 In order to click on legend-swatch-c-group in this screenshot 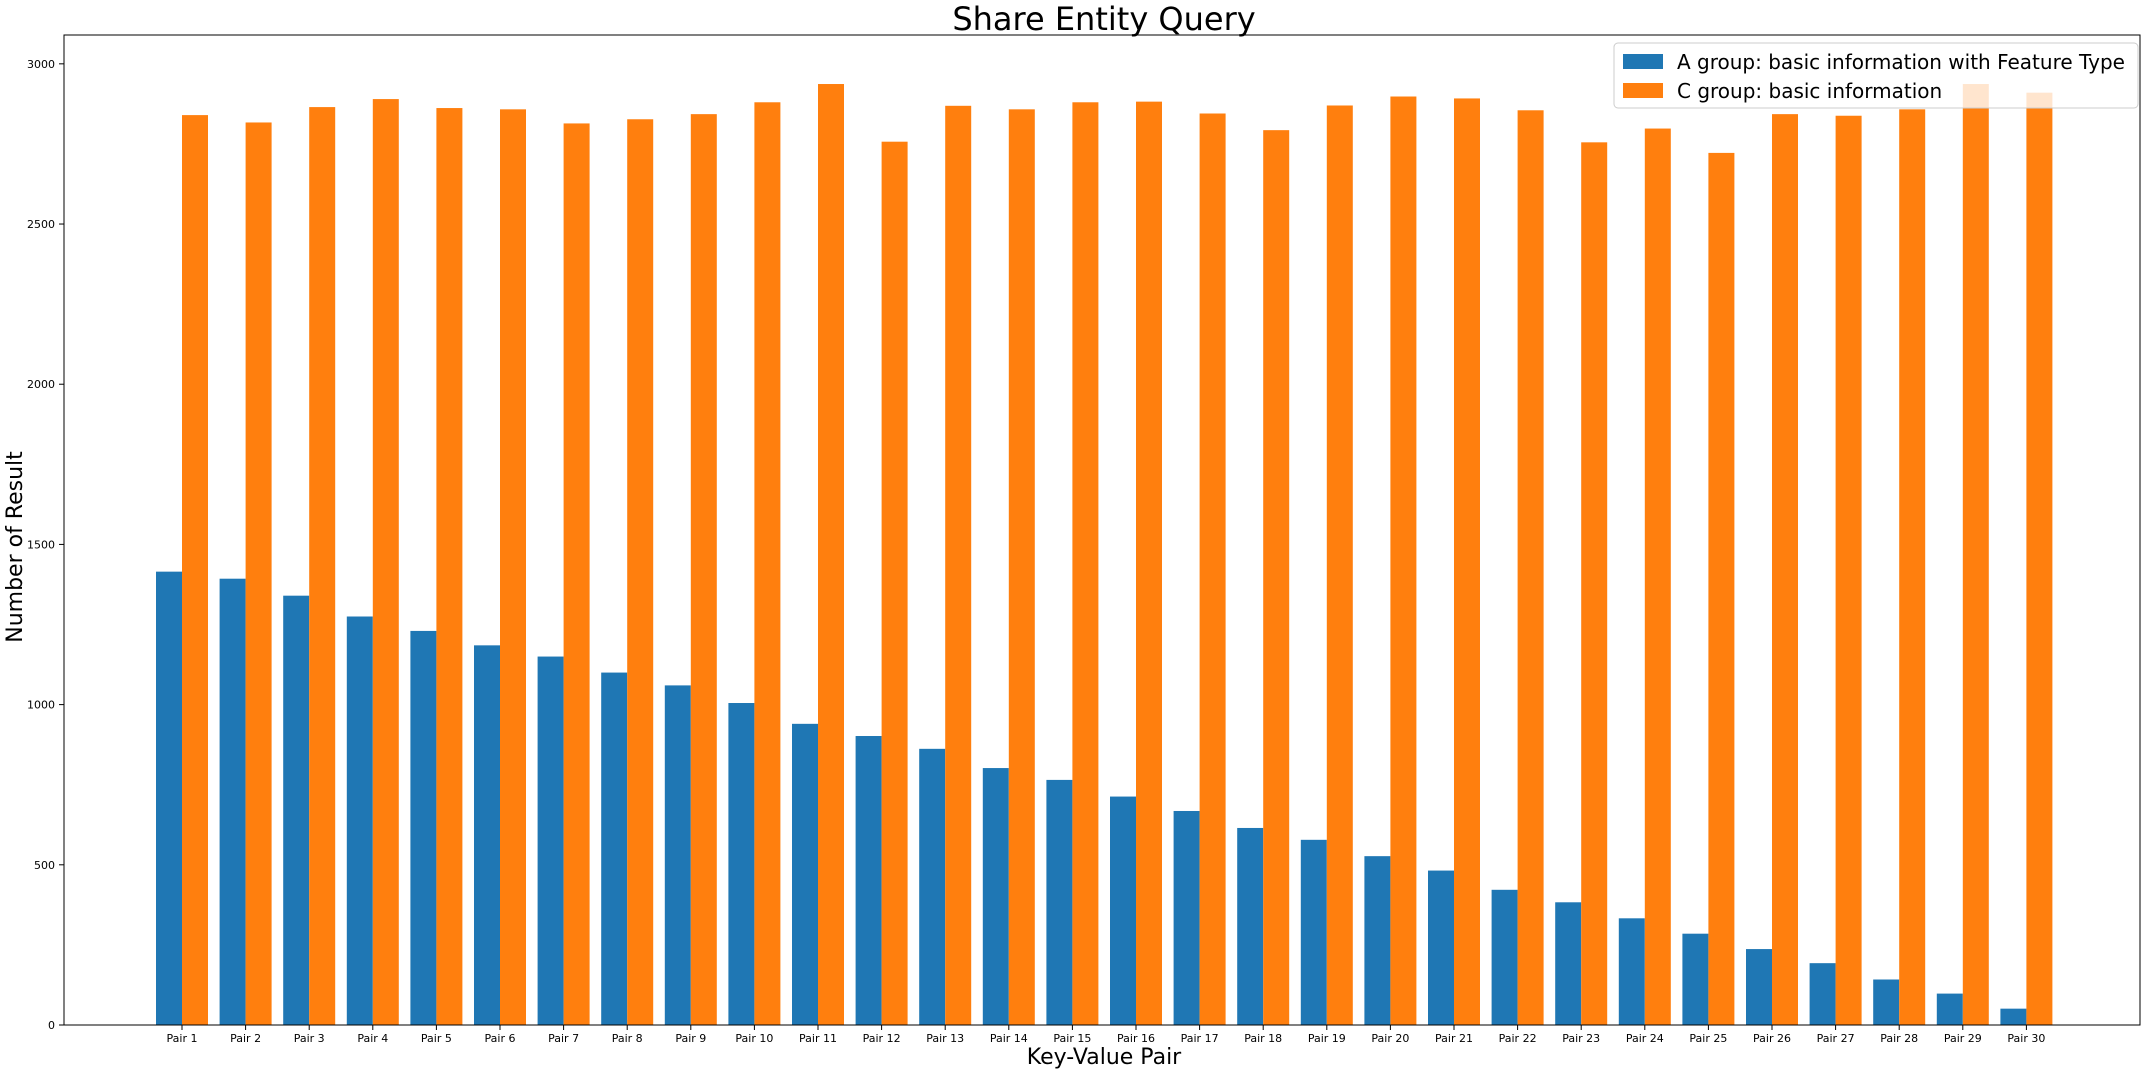, I will do `click(1643, 90)`.